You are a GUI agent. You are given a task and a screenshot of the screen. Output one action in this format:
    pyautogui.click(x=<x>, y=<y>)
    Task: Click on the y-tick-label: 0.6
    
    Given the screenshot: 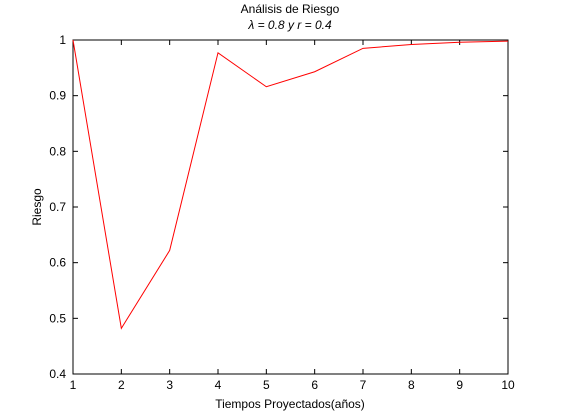 What is the action you would take?
    pyautogui.click(x=57, y=263)
    